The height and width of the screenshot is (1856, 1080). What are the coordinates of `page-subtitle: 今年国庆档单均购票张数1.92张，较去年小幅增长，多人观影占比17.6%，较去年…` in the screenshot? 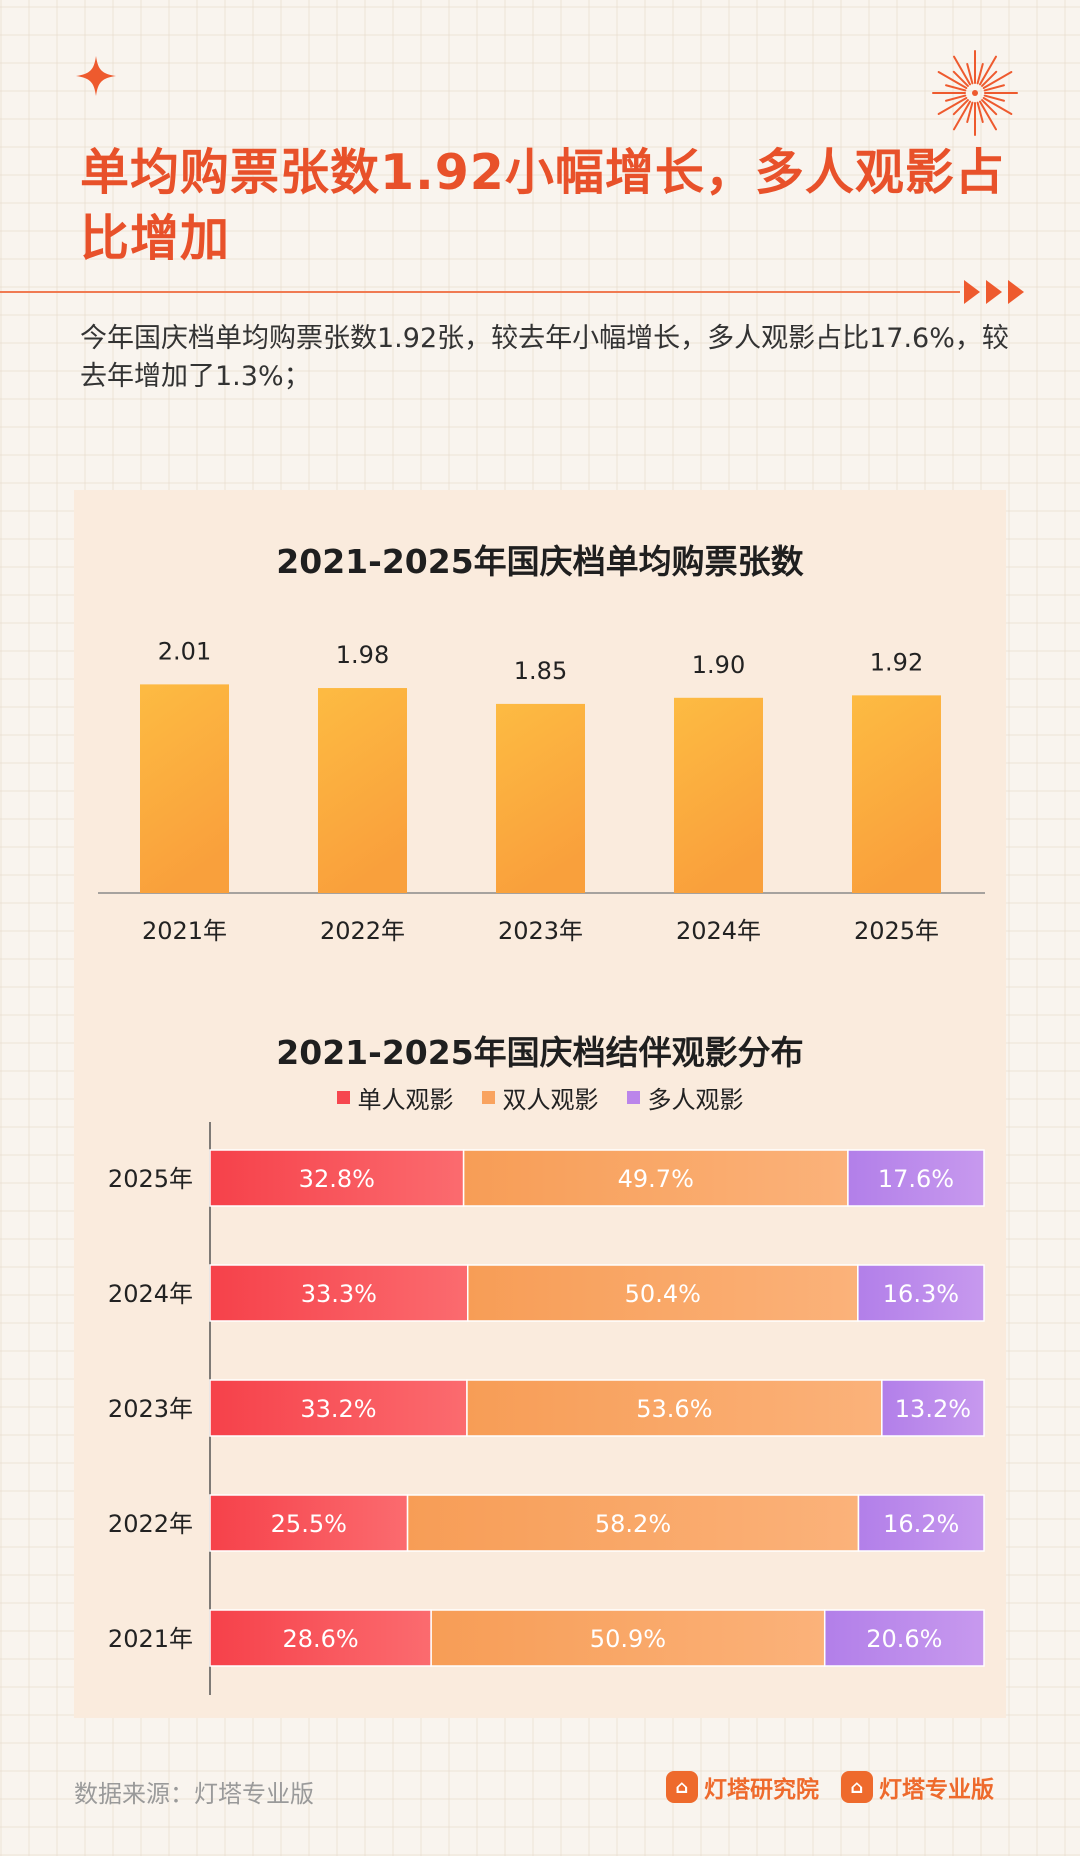 It's located at (544, 357).